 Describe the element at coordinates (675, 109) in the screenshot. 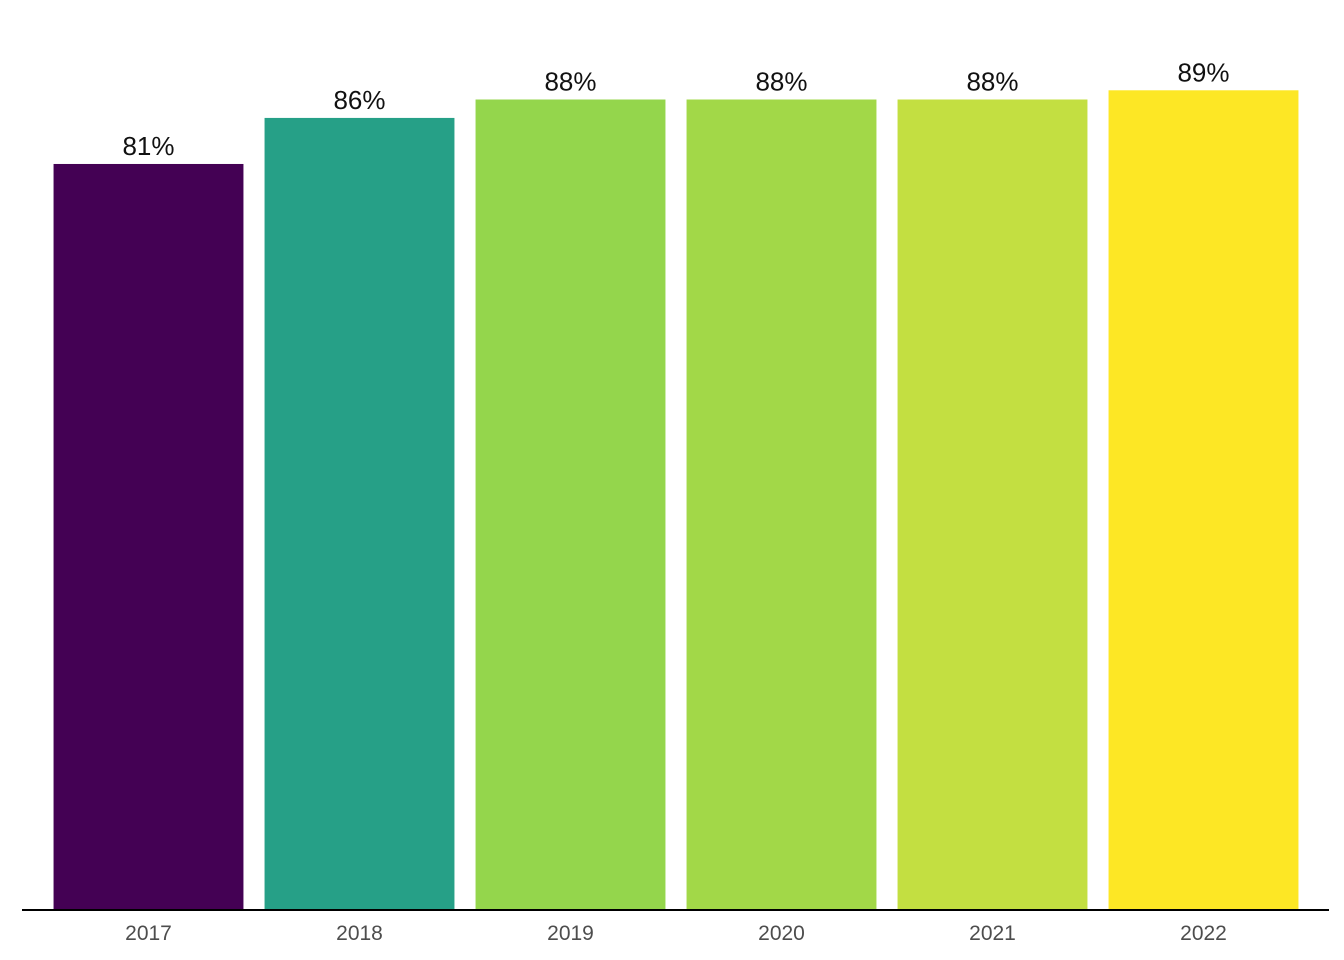

I see `value-labels-group: 81% 86% 88% 88% 88% 89%` at that location.